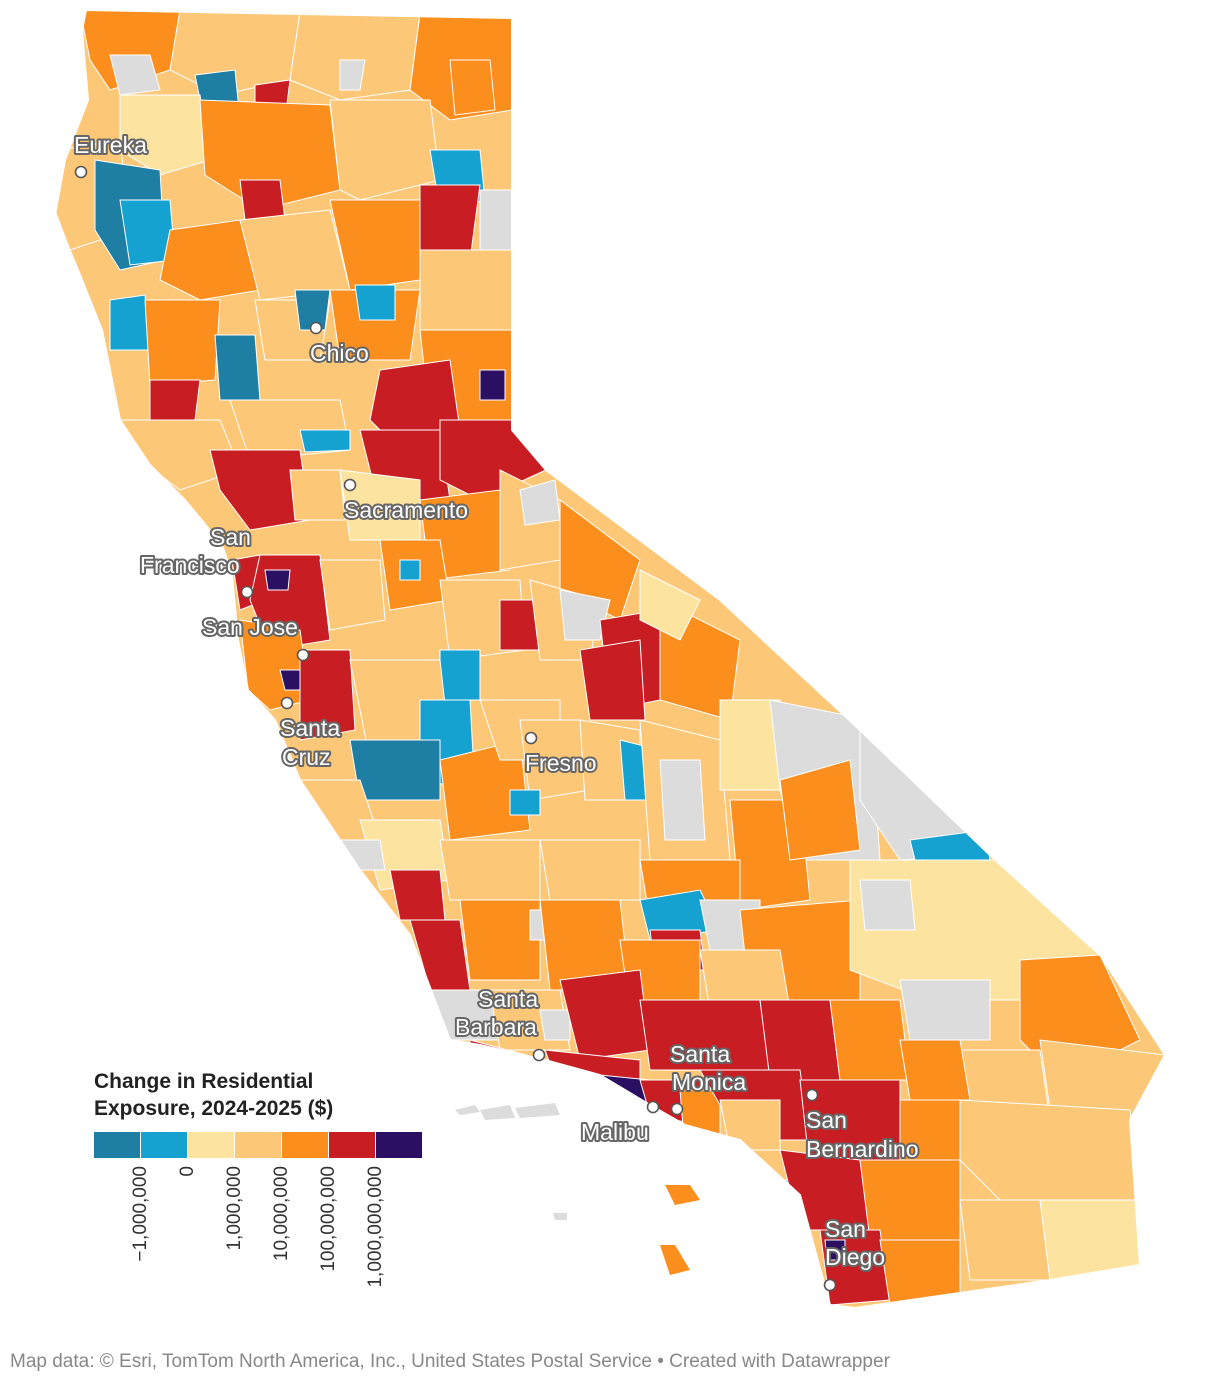 The height and width of the screenshot is (1386, 1220). Describe the element at coordinates (619, 1123) in the screenshot. I see `city-marker: Malibu` at that location.